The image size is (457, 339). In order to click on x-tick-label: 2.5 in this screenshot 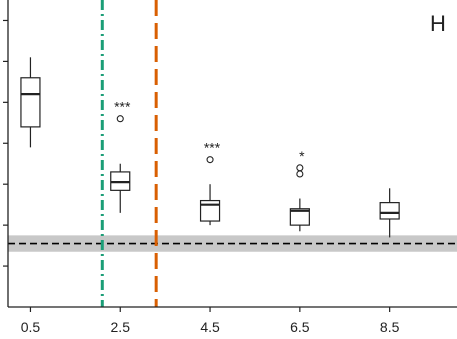, I will do `click(121, 327)`.